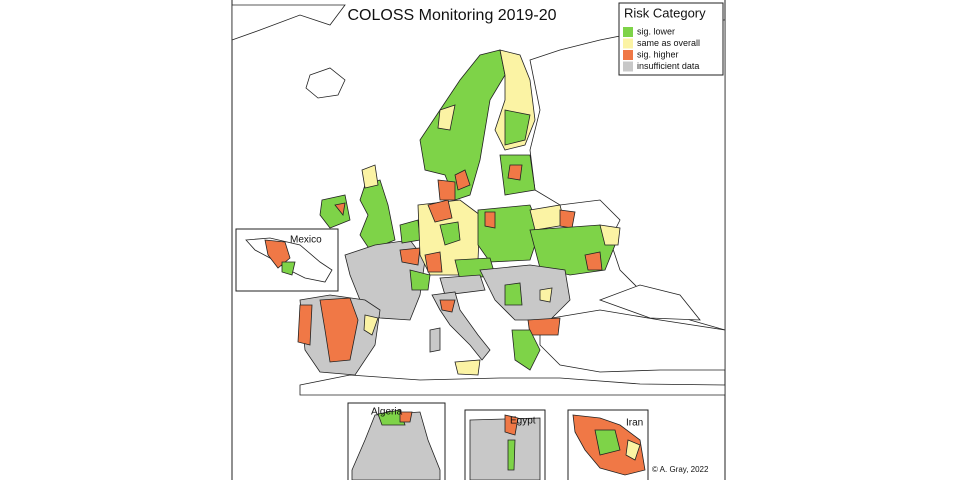 The height and width of the screenshot is (480, 960). What do you see at coordinates (523, 421) in the screenshot?
I see `inset-label: Egypt` at bounding box center [523, 421].